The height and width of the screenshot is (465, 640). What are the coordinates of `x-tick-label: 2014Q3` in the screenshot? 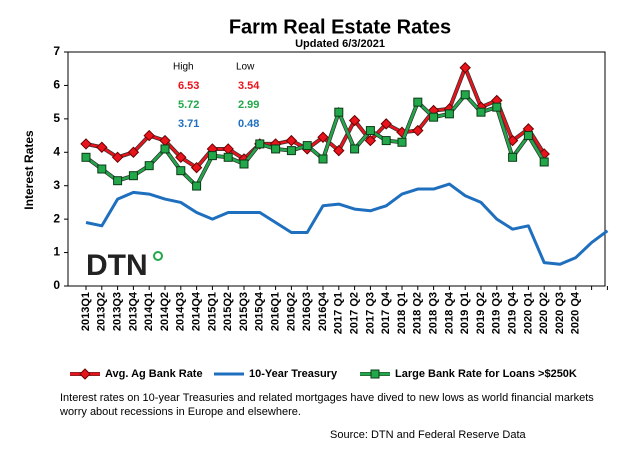 It's located at (181, 311).